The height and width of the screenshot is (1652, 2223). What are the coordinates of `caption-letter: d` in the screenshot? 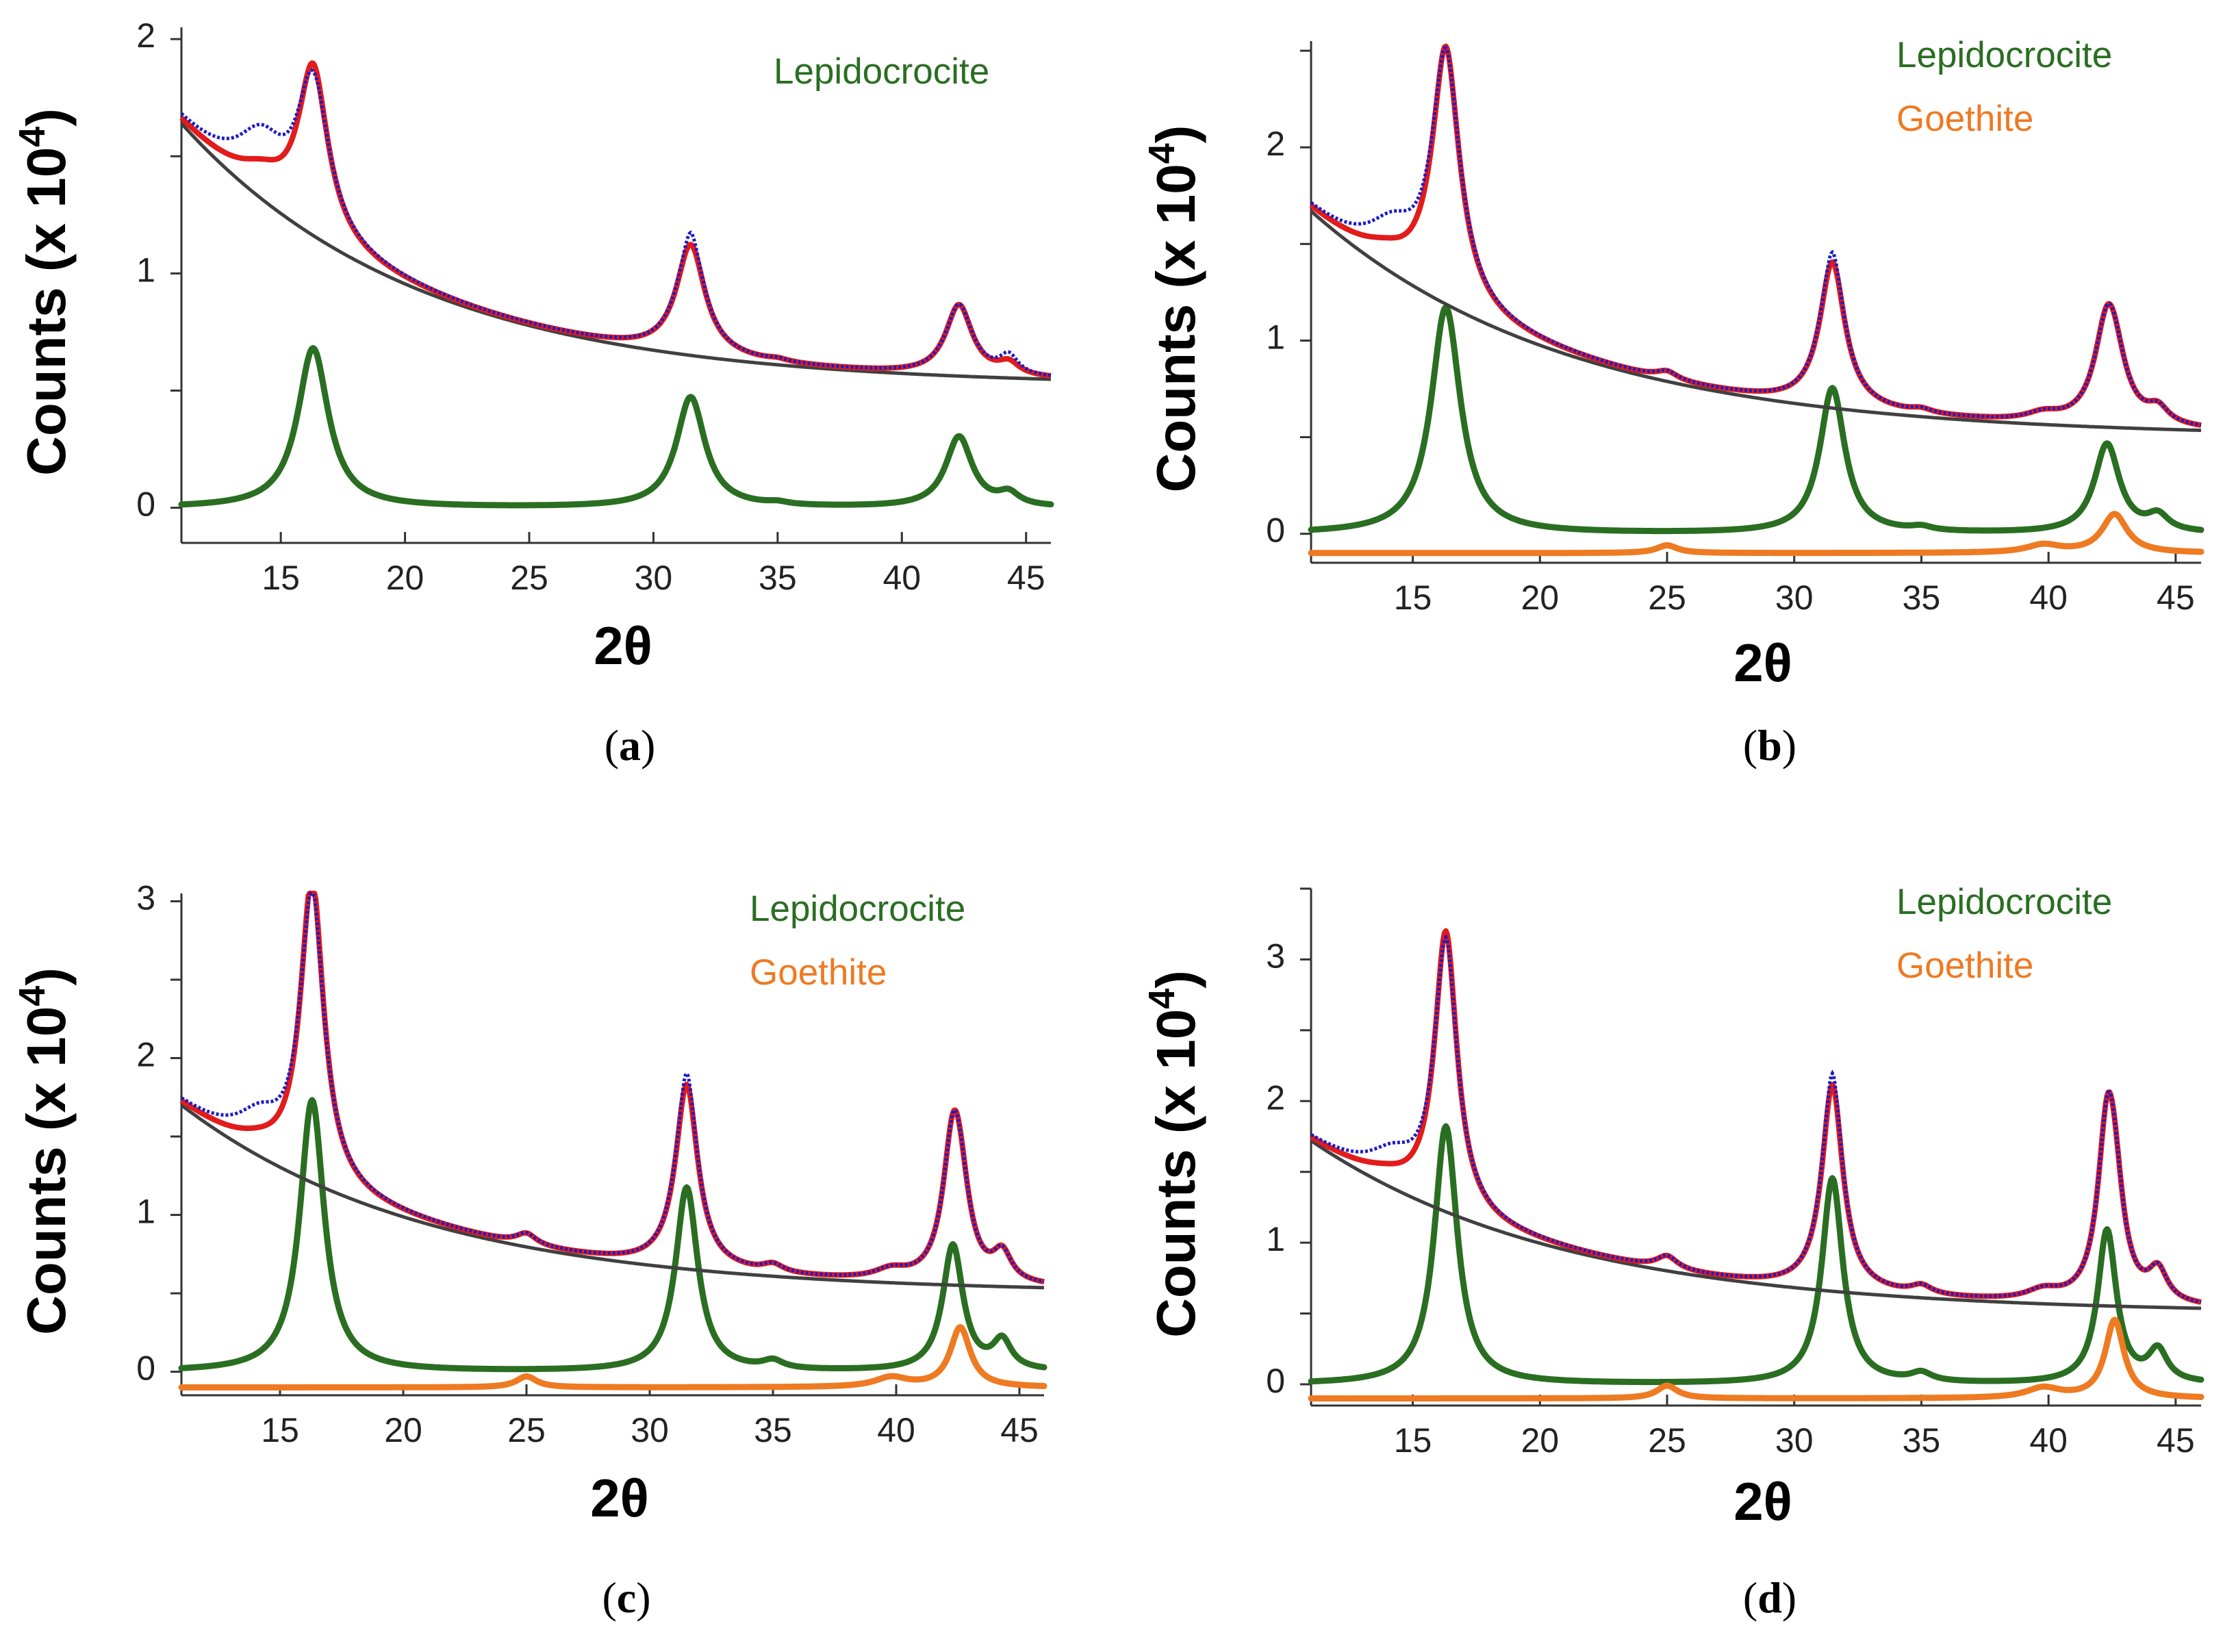 It's located at (1769, 1597).